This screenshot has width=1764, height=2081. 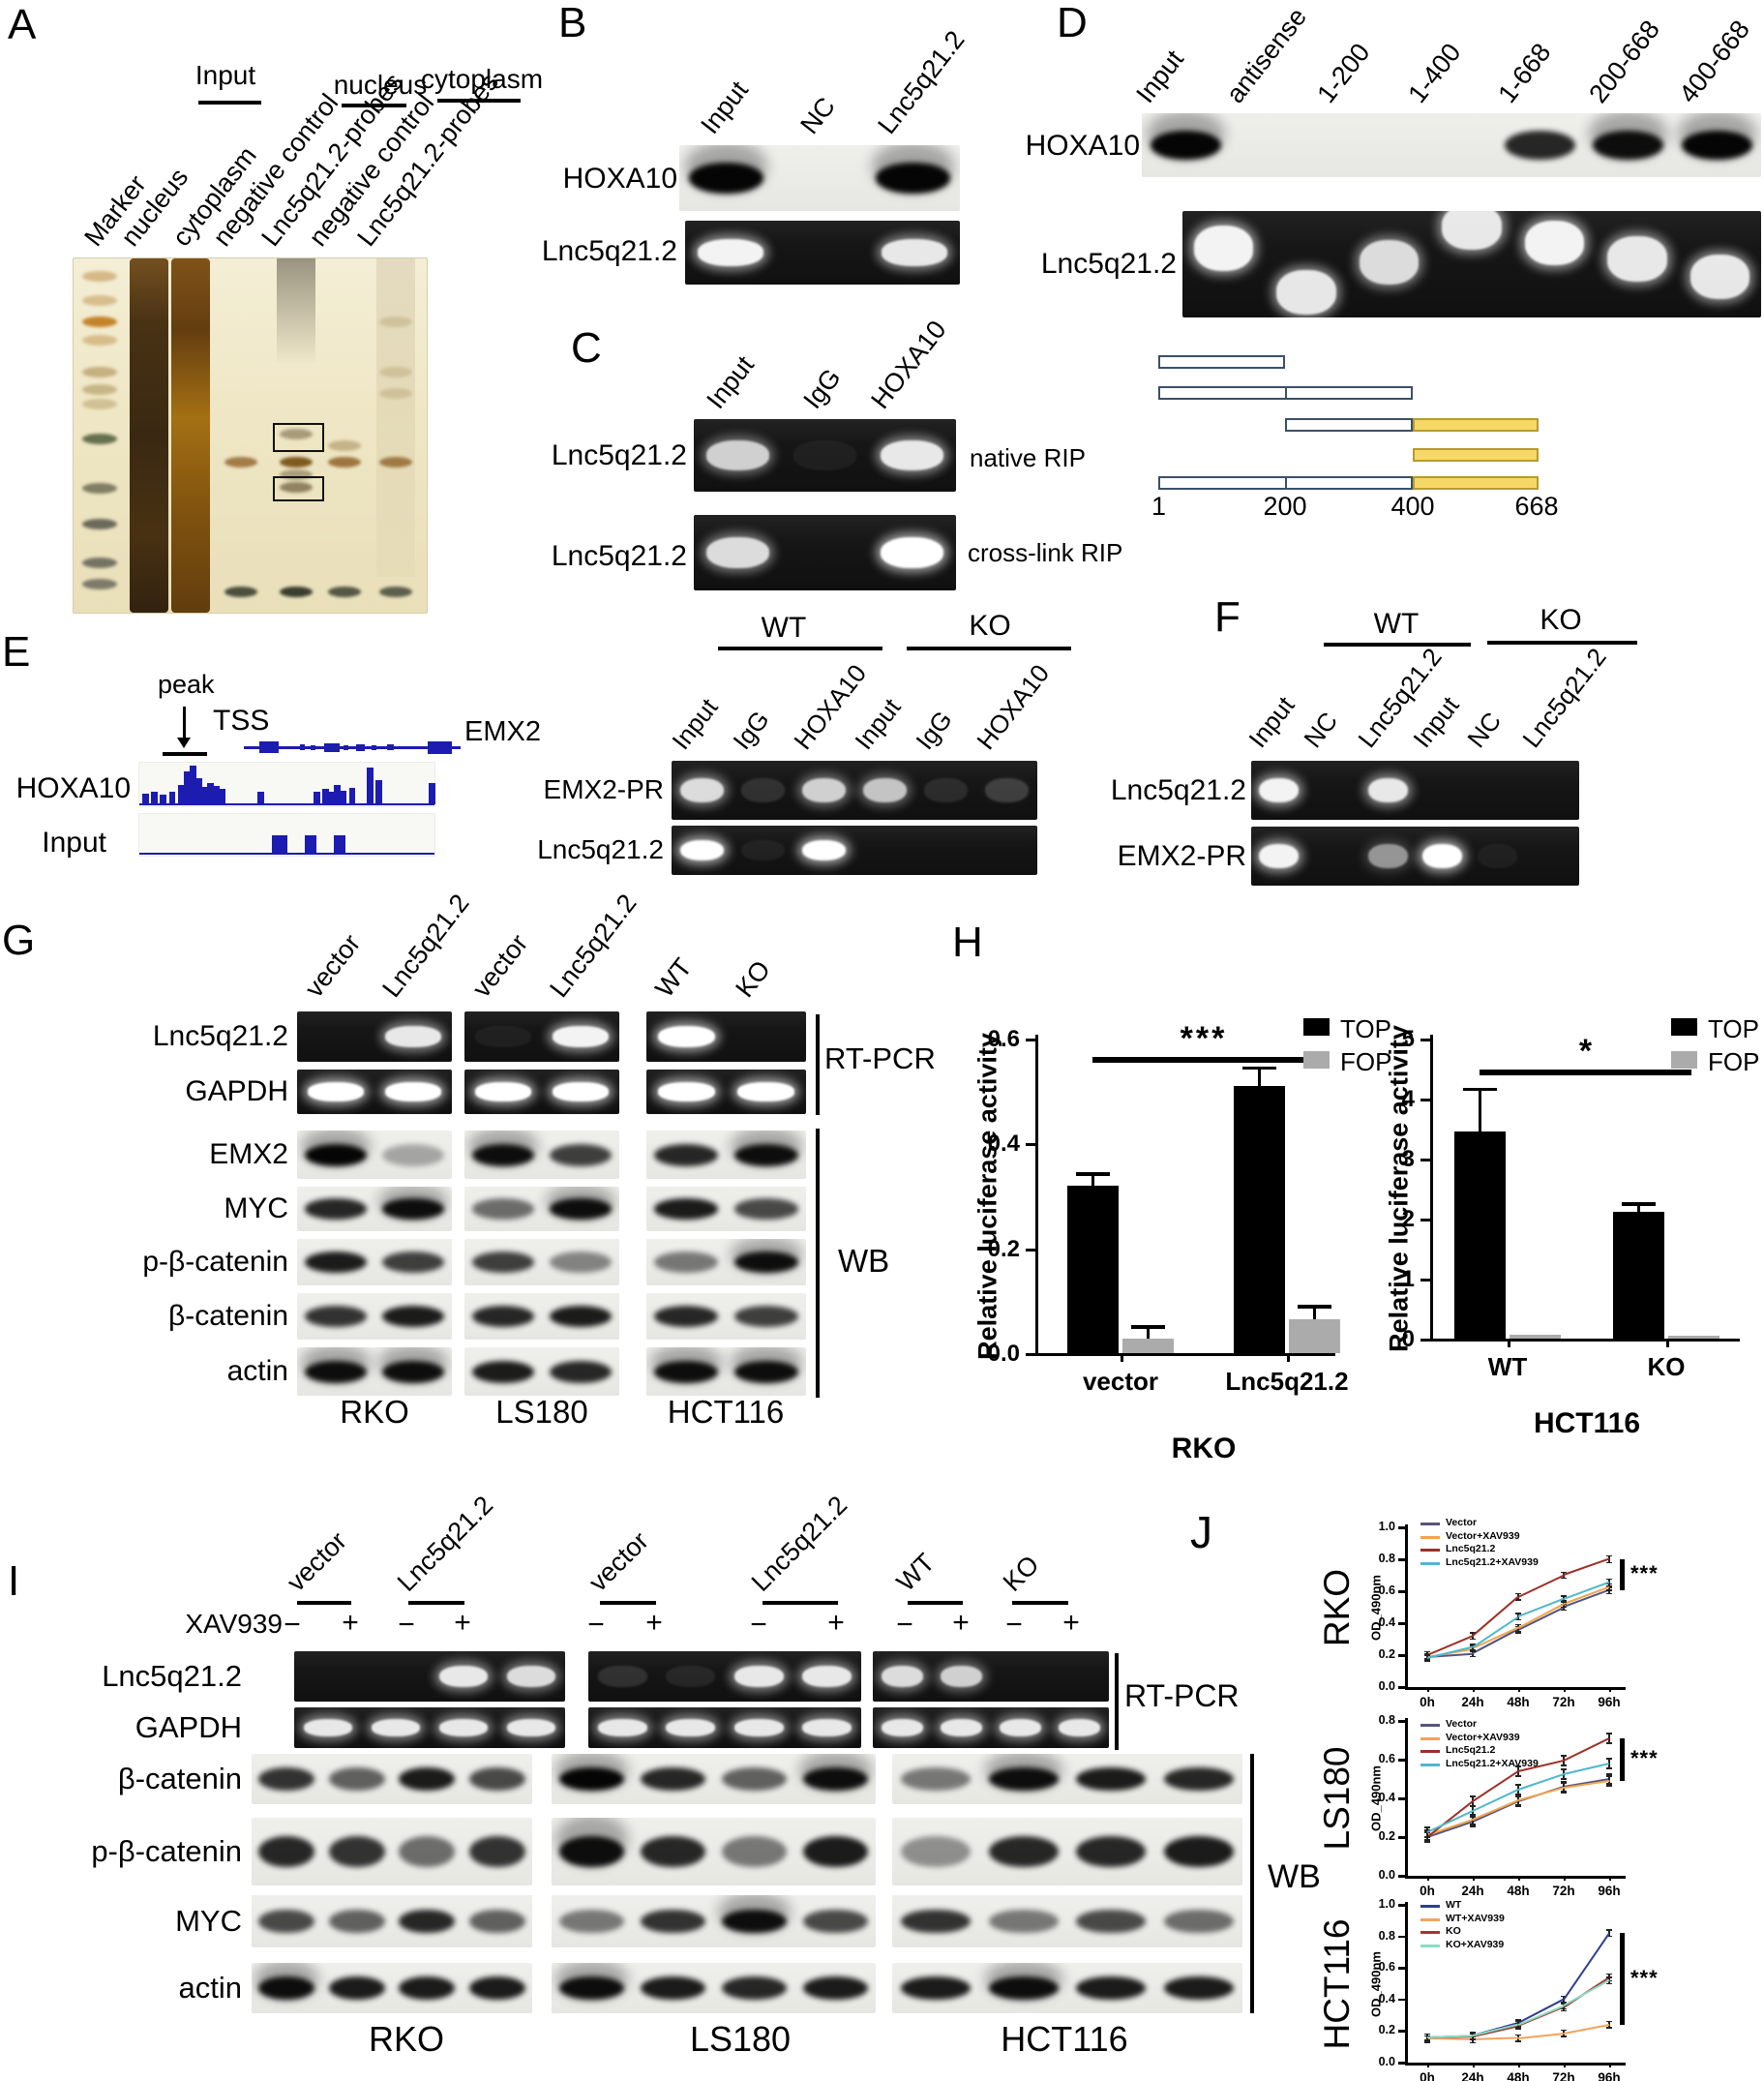 I want to click on y-tick-label: 3, so click(x=1408, y=1159).